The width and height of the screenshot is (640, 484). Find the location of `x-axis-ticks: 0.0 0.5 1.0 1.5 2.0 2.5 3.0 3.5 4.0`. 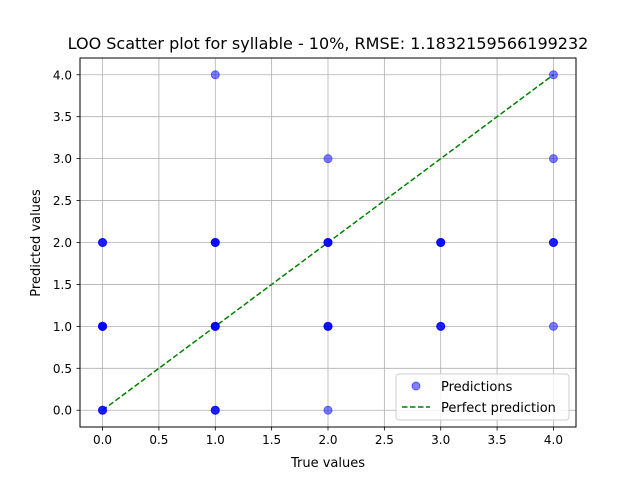

x-axis-ticks: 0.0 0.5 1.0 1.5 2.0 2.5 3.0 3.5 4.0 is located at coordinates (328, 437).